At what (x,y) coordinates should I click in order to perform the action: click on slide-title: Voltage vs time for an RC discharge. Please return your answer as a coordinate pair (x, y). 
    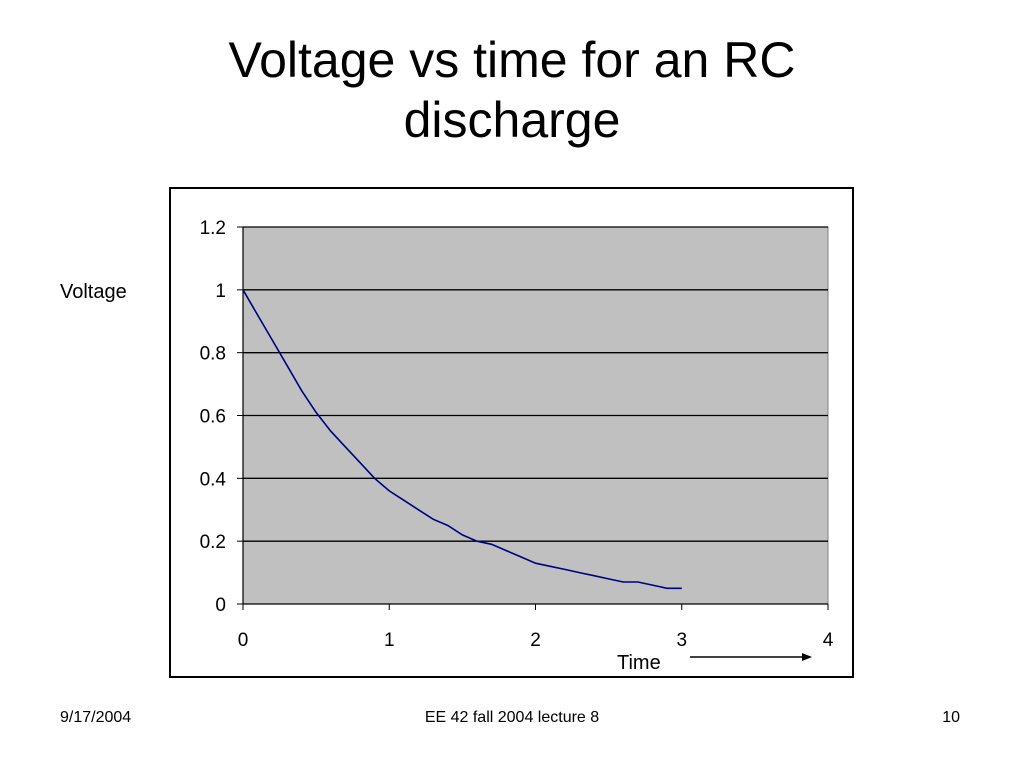
    Looking at the image, I should click on (512, 90).